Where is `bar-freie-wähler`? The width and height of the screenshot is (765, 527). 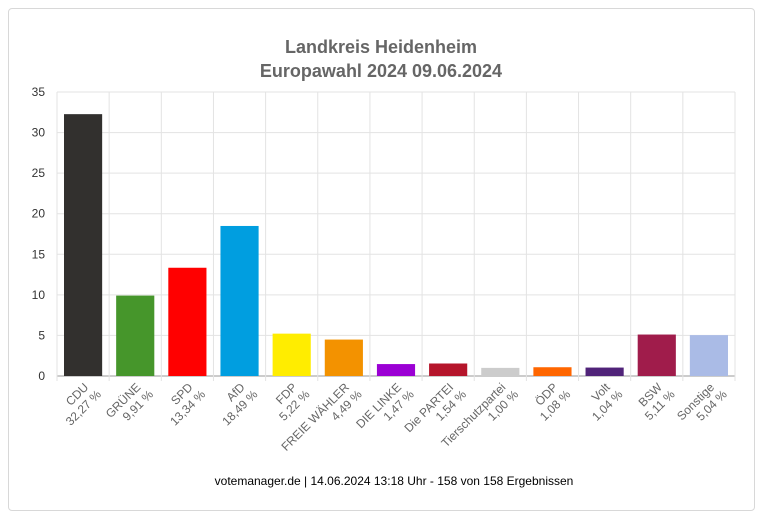 bar-freie-wähler is located at coordinates (343, 357).